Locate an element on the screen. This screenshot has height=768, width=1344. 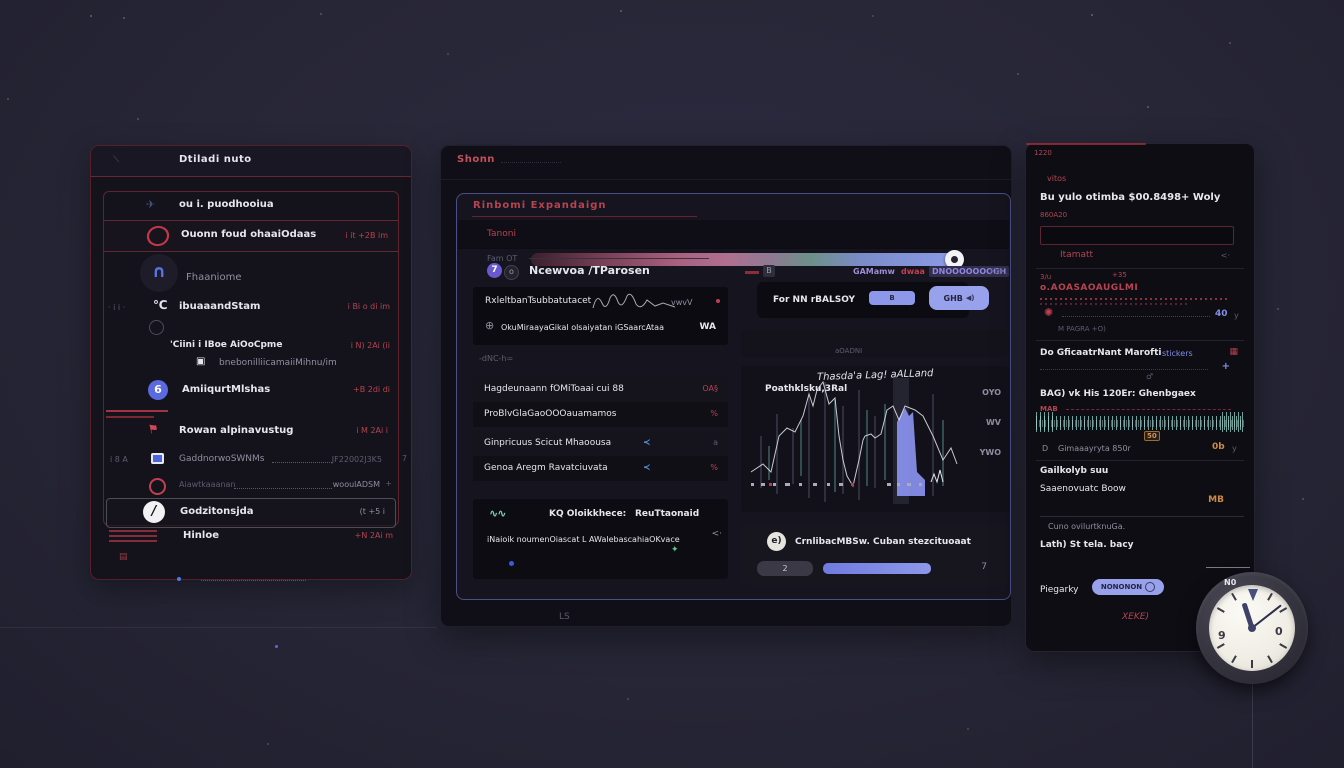
list-item: ∩ Fhaaniome is located at coordinates (251, 274).